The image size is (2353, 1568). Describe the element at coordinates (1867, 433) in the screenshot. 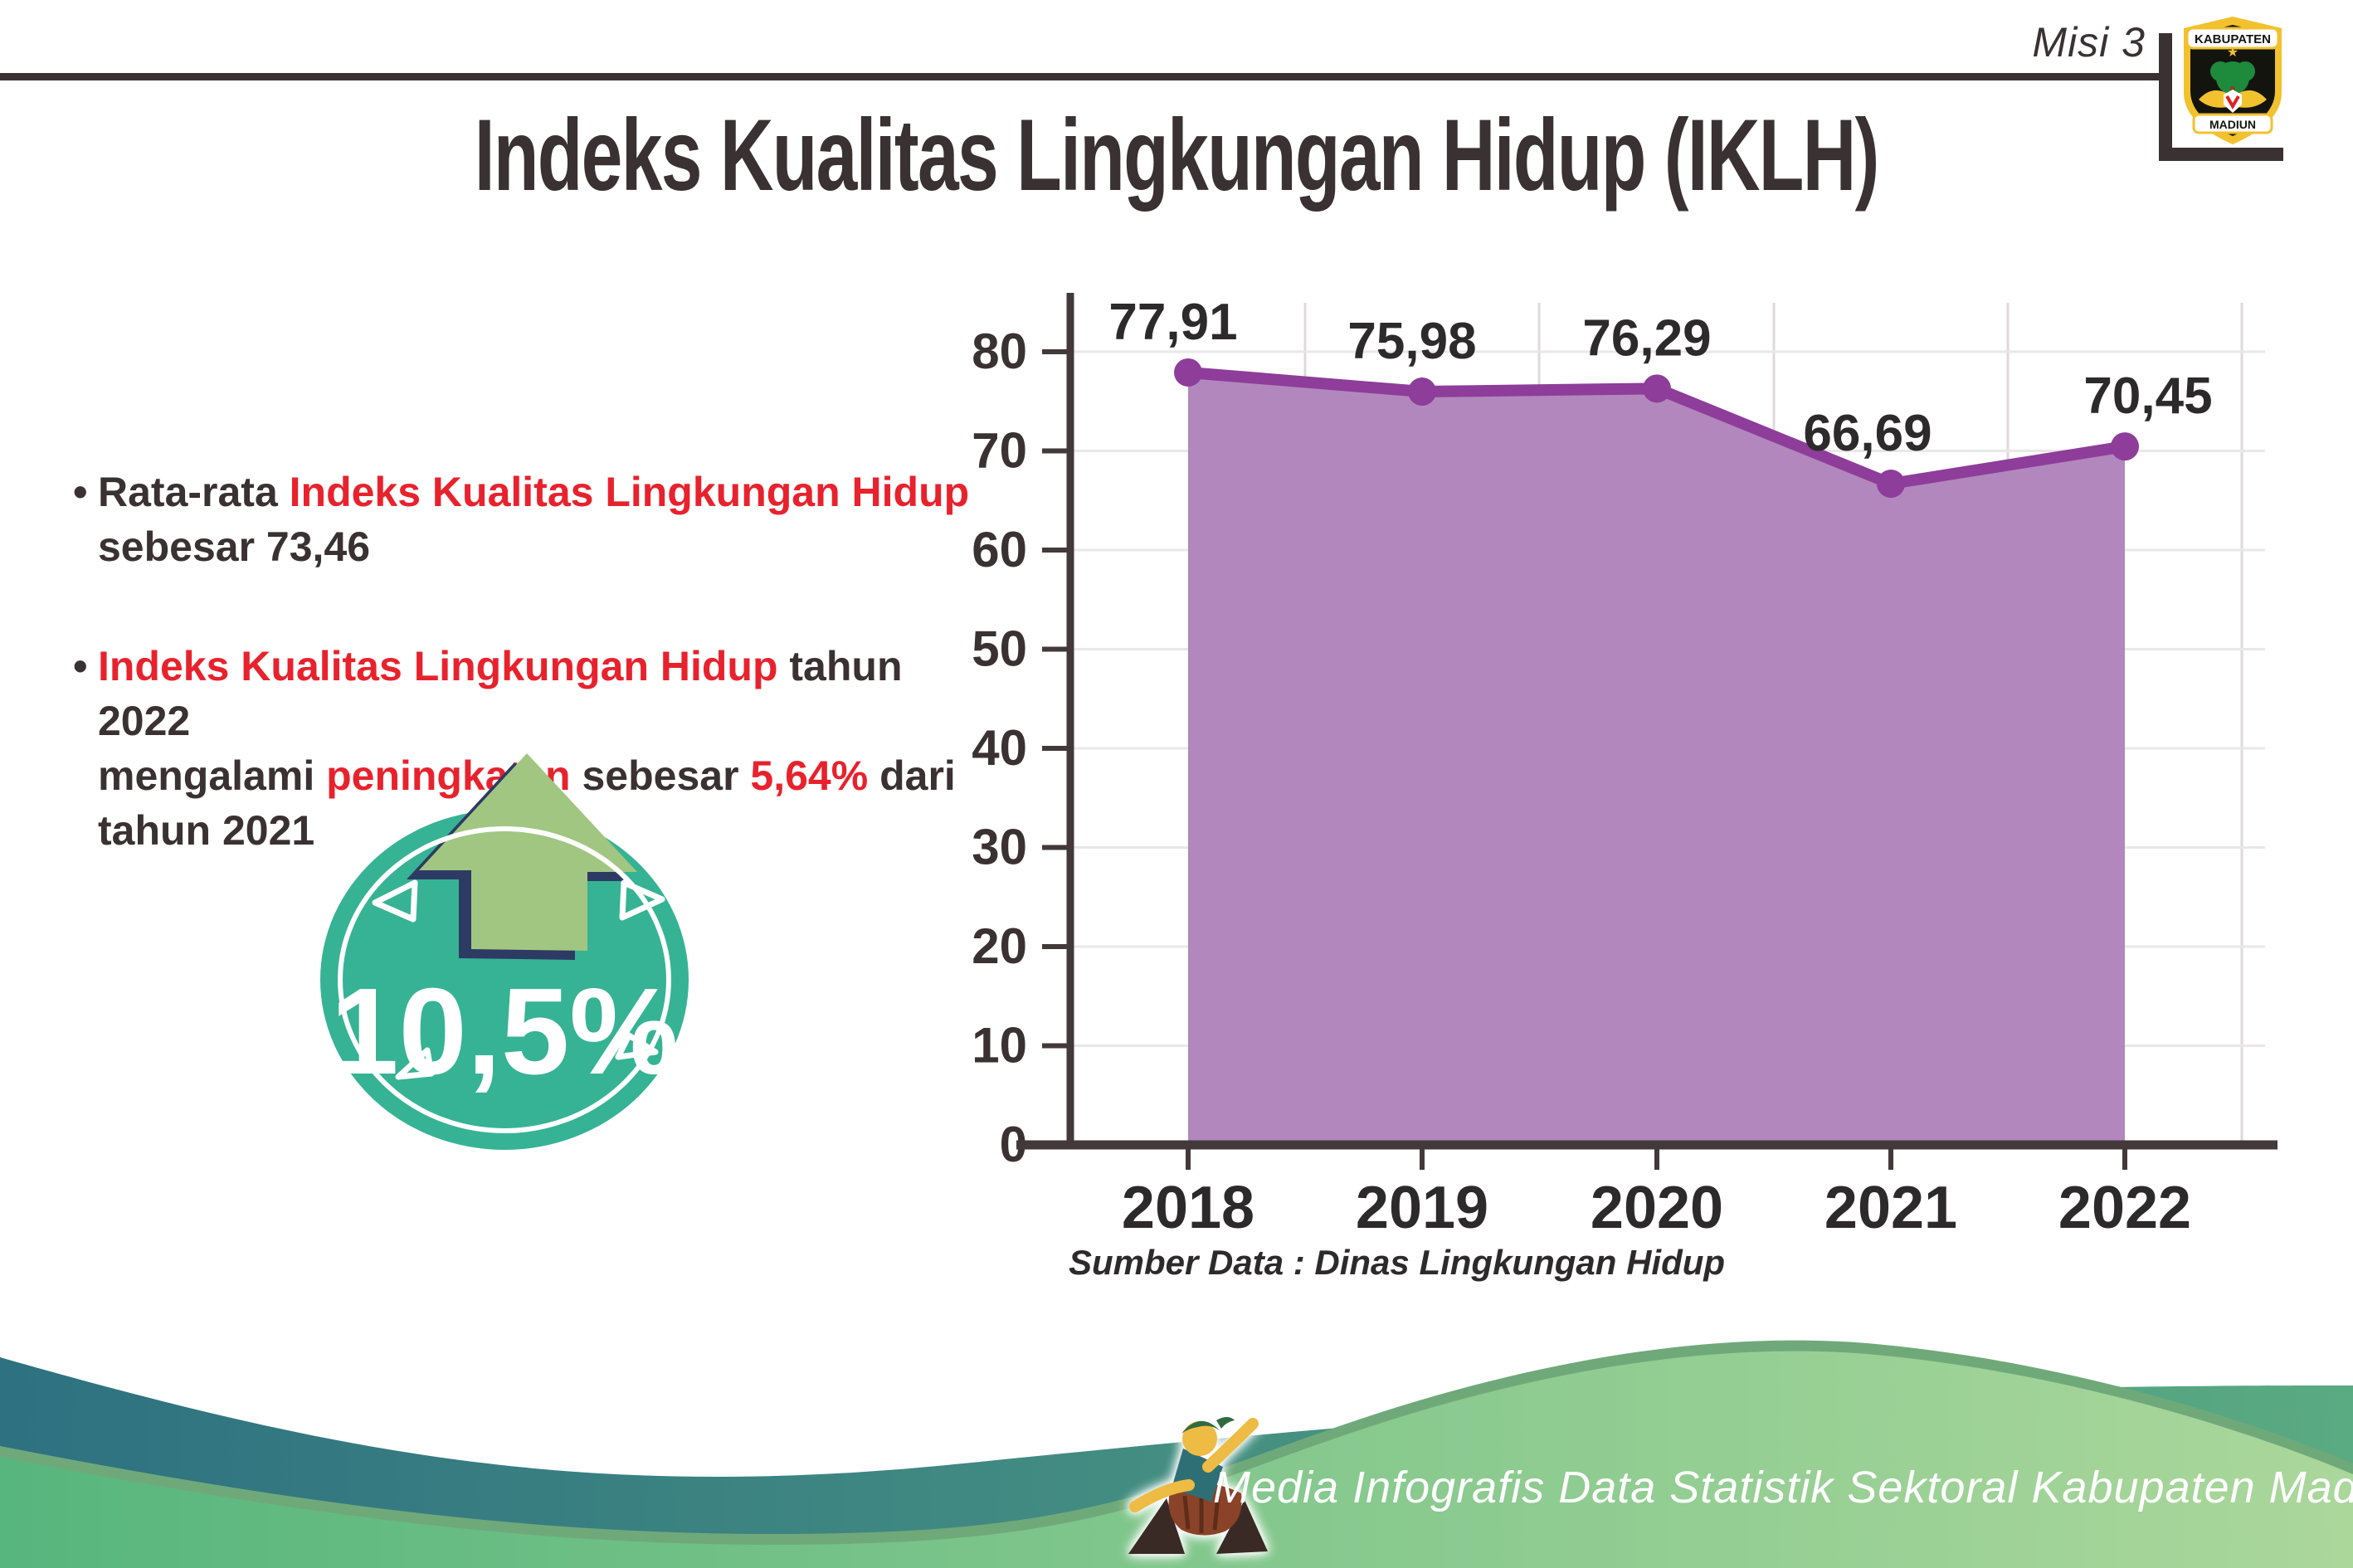

I see `data-label: 66,69` at that location.